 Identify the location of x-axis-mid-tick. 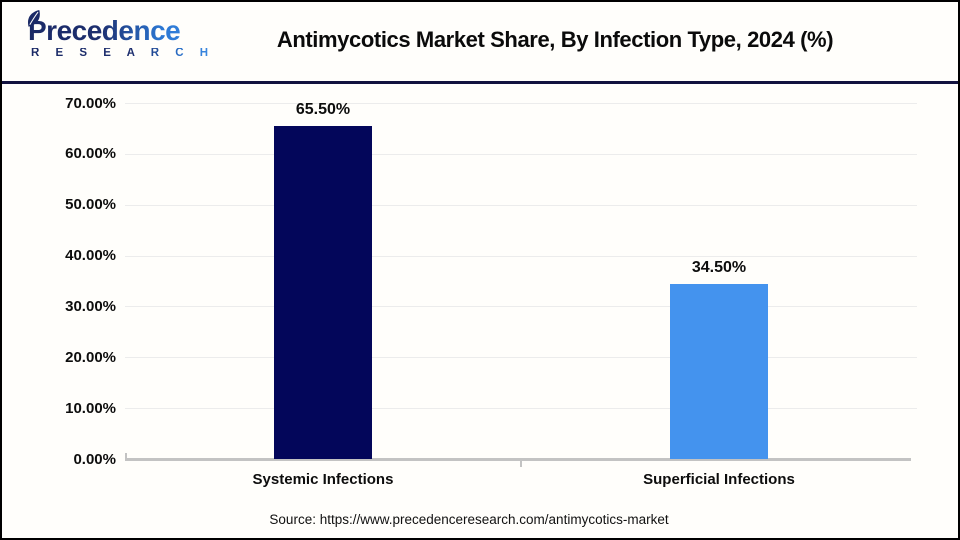
(521, 464).